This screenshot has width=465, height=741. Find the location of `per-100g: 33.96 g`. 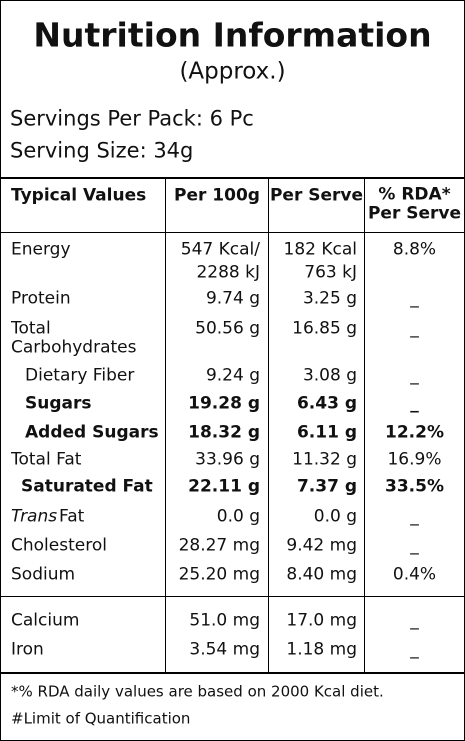

per-100g: 33.96 g is located at coordinates (227, 459).